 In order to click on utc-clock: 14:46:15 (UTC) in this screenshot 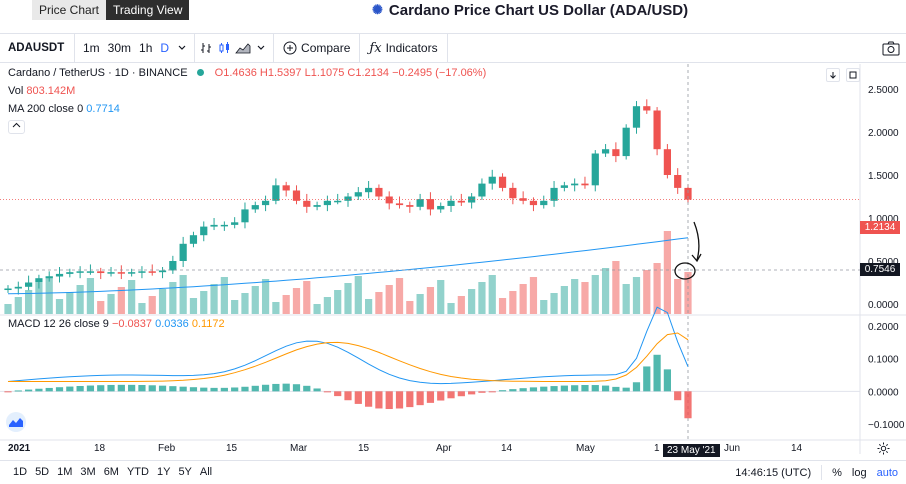, I will do `click(773, 472)`.